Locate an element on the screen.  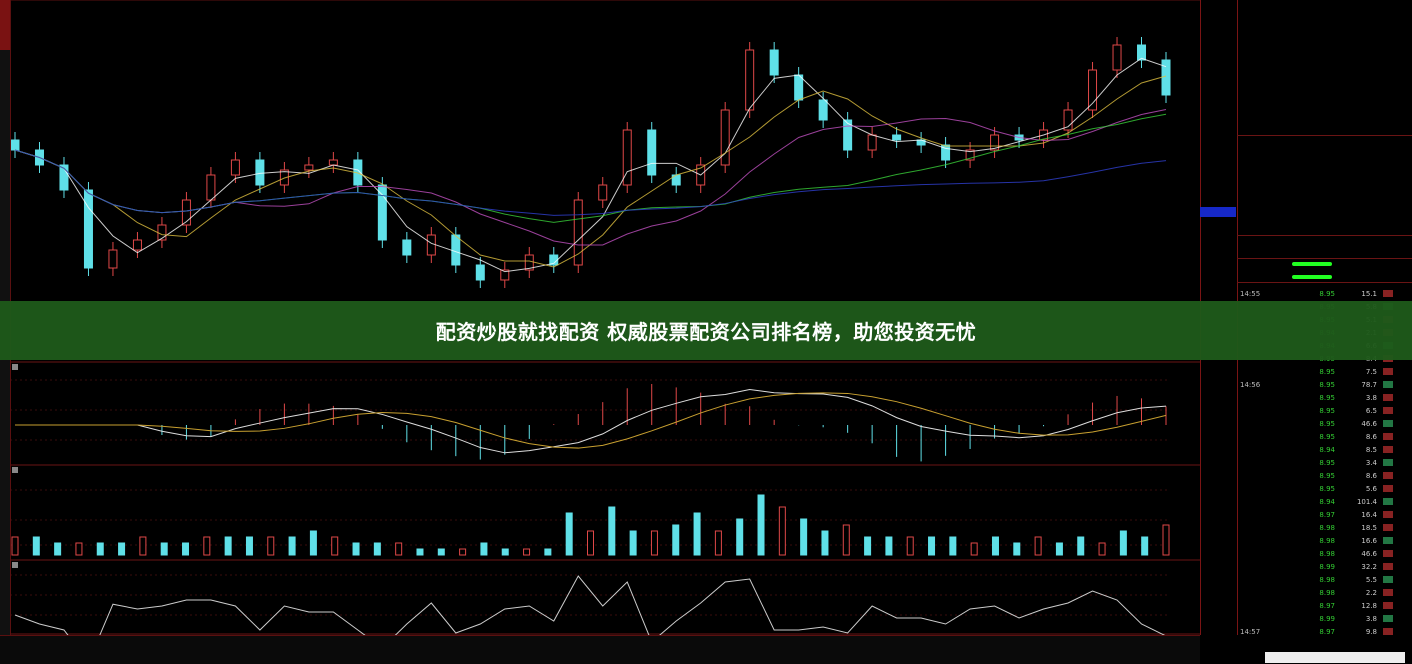
tick-row: 8.95 7.5 is located at coordinates (1324, 371).